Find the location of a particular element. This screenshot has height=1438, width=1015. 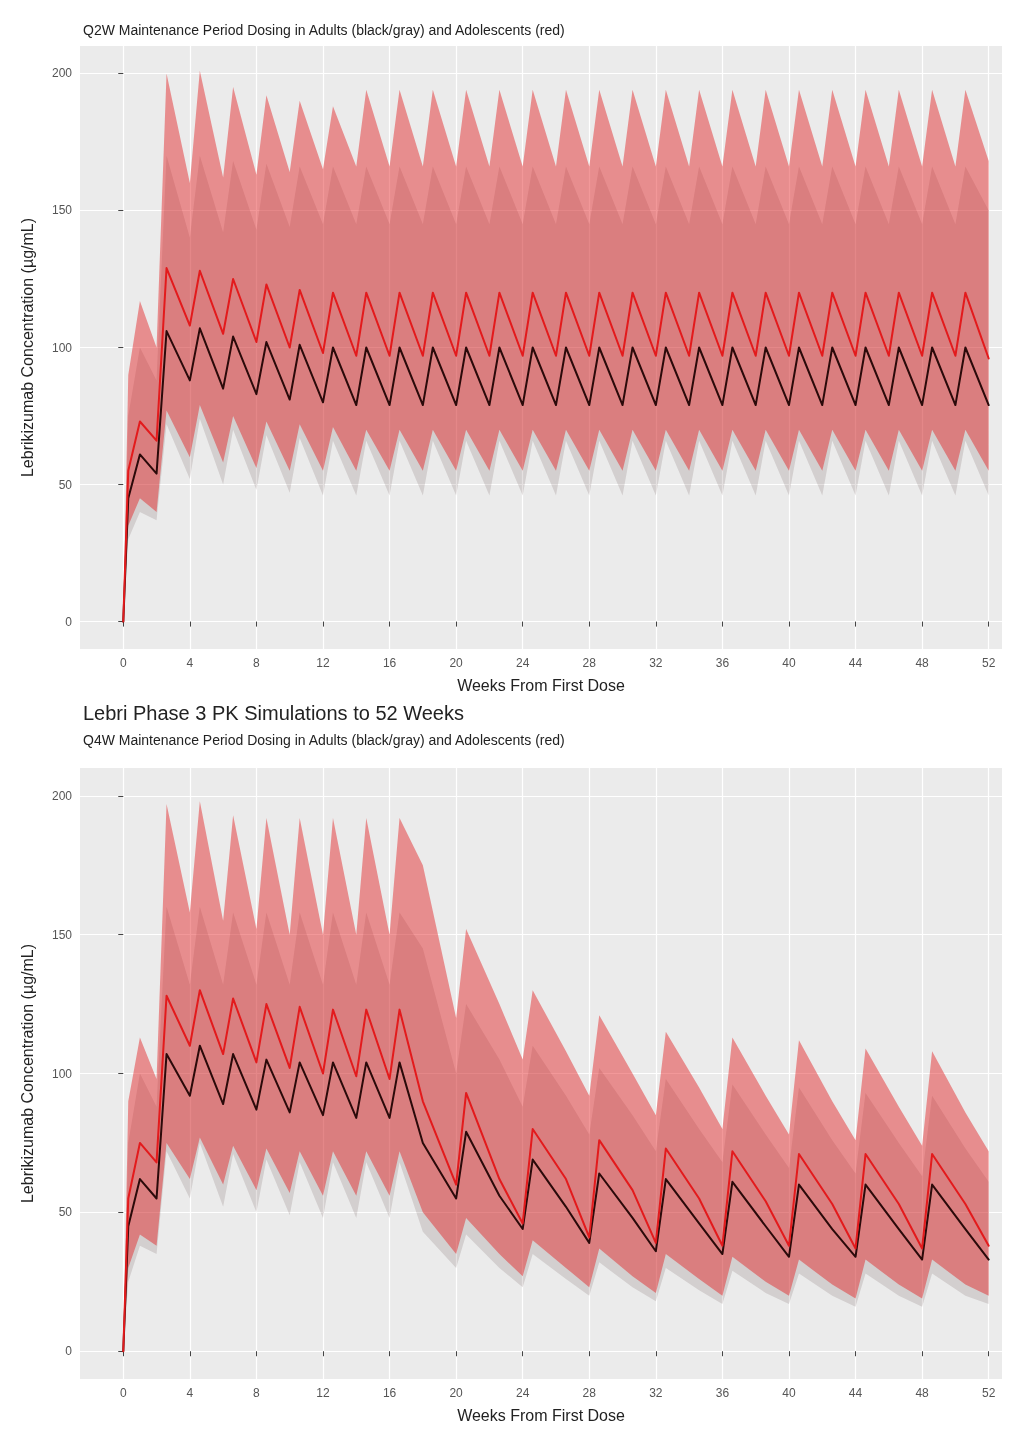

chart-subtitle: Q4W Maintenance Period Dosing in Adults (black/gray) and Adolescents (red) is located at coordinates (324, 740).